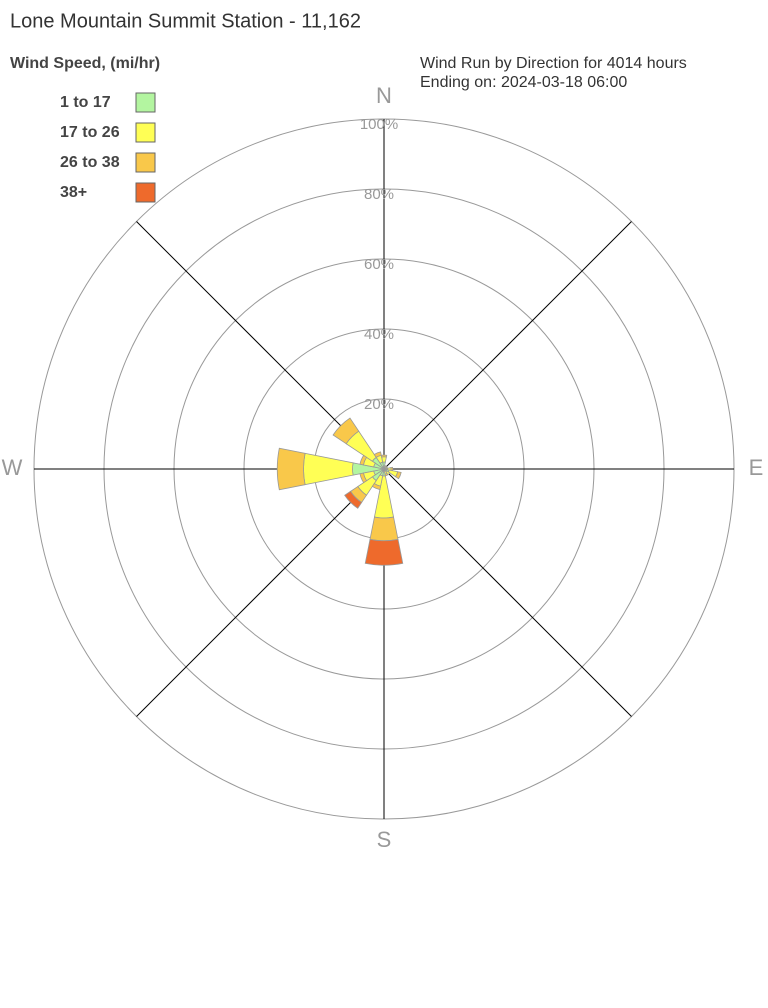  What do you see at coordinates (379, 264) in the screenshot?
I see `ring-label: 60%` at bounding box center [379, 264].